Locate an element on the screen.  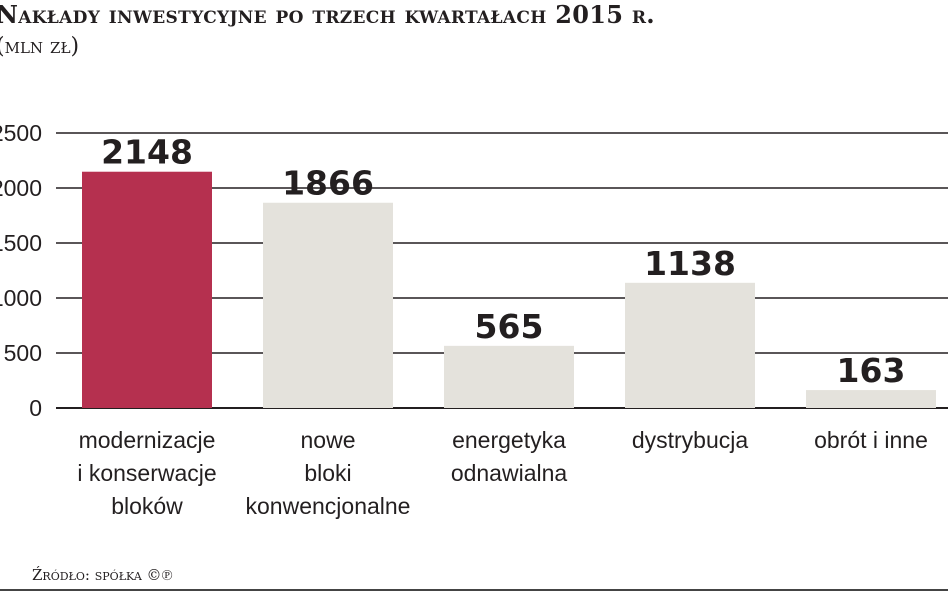
y-tick-label: 0 is located at coordinates (35, 408).